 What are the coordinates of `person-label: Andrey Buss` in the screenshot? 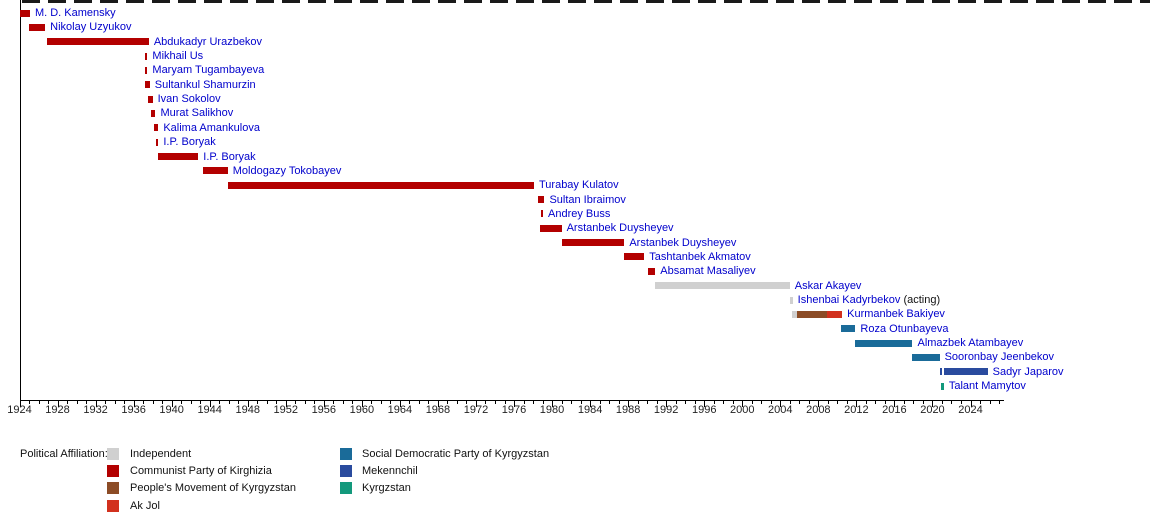 It's located at (579, 214).